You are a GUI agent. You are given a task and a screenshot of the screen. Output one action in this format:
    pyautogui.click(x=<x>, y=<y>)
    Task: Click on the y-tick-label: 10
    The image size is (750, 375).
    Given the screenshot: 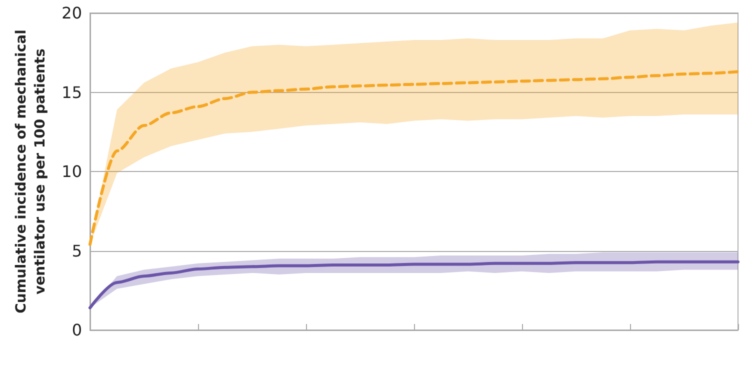 What is the action you would take?
    pyautogui.click(x=72, y=171)
    